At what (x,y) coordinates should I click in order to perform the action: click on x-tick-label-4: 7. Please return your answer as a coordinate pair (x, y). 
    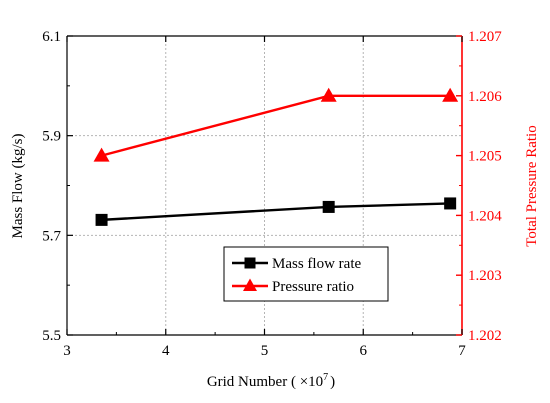
    Looking at the image, I should click on (462, 351).